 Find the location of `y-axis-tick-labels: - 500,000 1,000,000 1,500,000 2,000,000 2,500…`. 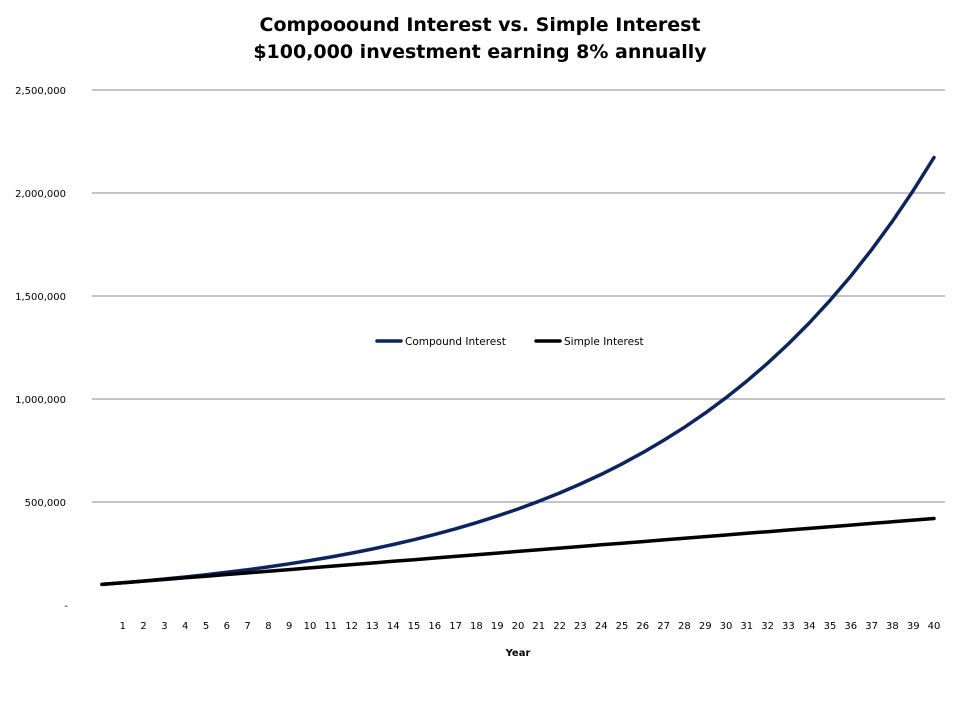

y-axis-tick-labels: - 500,000 1,000,000 1,500,000 2,000,000 2,500… is located at coordinates (41, 349).